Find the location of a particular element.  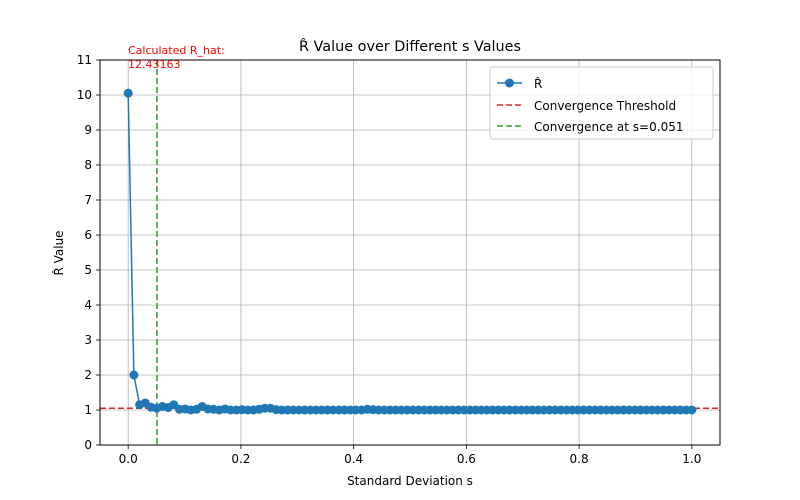

annotation: Calculated R_hat: 12.43163 is located at coordinates (176, 57).